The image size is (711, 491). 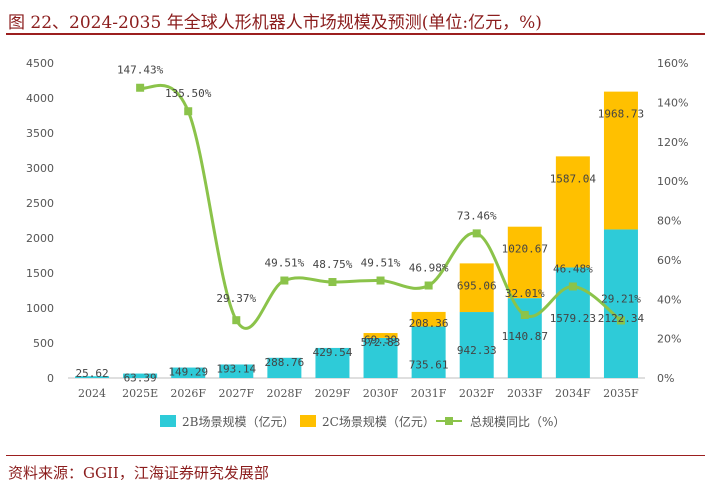 What do you see at coordinates (40, 221) in the screenshot?
I see `y-left-axis: 0 500 1000 1500 2000 2500 3000 3500 4000 4500` at bounding box center [40, 221].